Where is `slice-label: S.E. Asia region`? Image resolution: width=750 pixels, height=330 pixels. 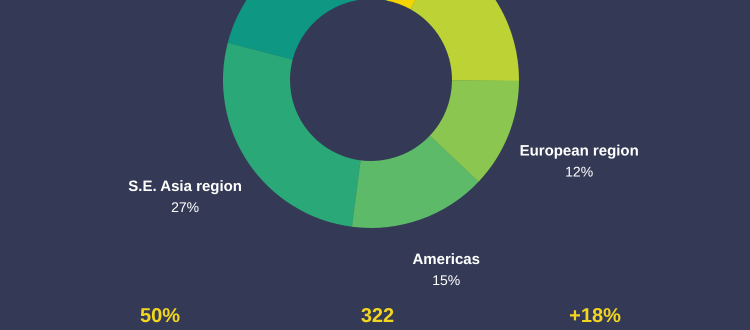
slice-label: S.E. Asia region is located at coordinates (185, 187).